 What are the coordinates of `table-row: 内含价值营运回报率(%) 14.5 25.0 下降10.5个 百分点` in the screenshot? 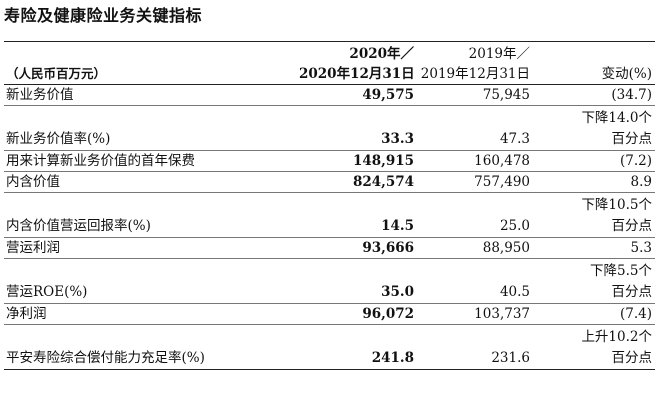 It's located at (329, 215).